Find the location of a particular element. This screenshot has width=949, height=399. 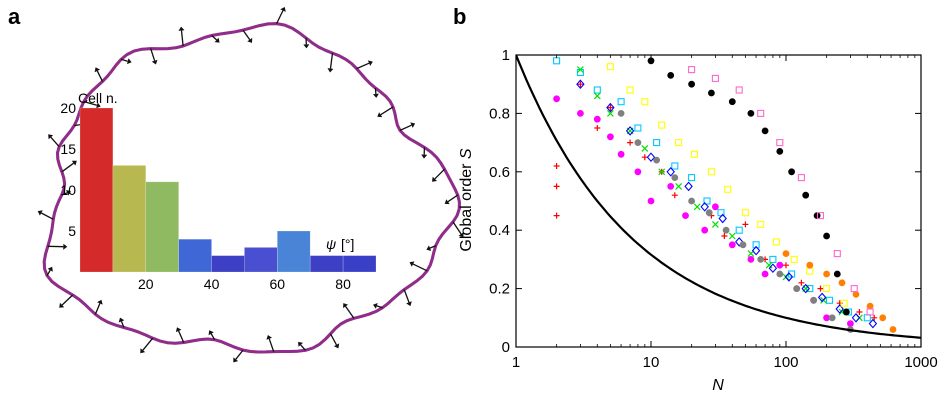

x-axis-label: N is located at coordinates (718, 385).